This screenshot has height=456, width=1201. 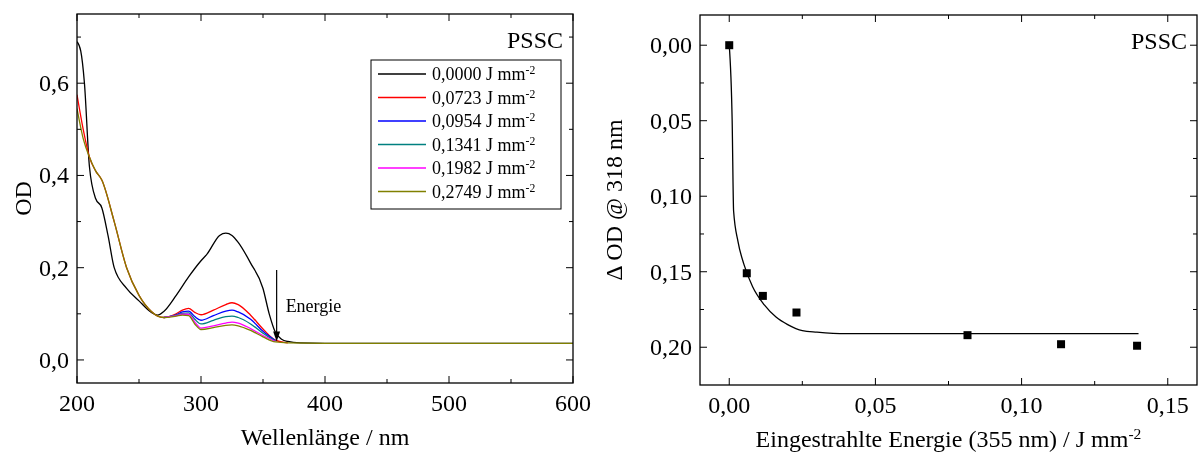 I want to click on legend-label: 0,0723 J mm$^{-2}$, so click(x=484, y=97).